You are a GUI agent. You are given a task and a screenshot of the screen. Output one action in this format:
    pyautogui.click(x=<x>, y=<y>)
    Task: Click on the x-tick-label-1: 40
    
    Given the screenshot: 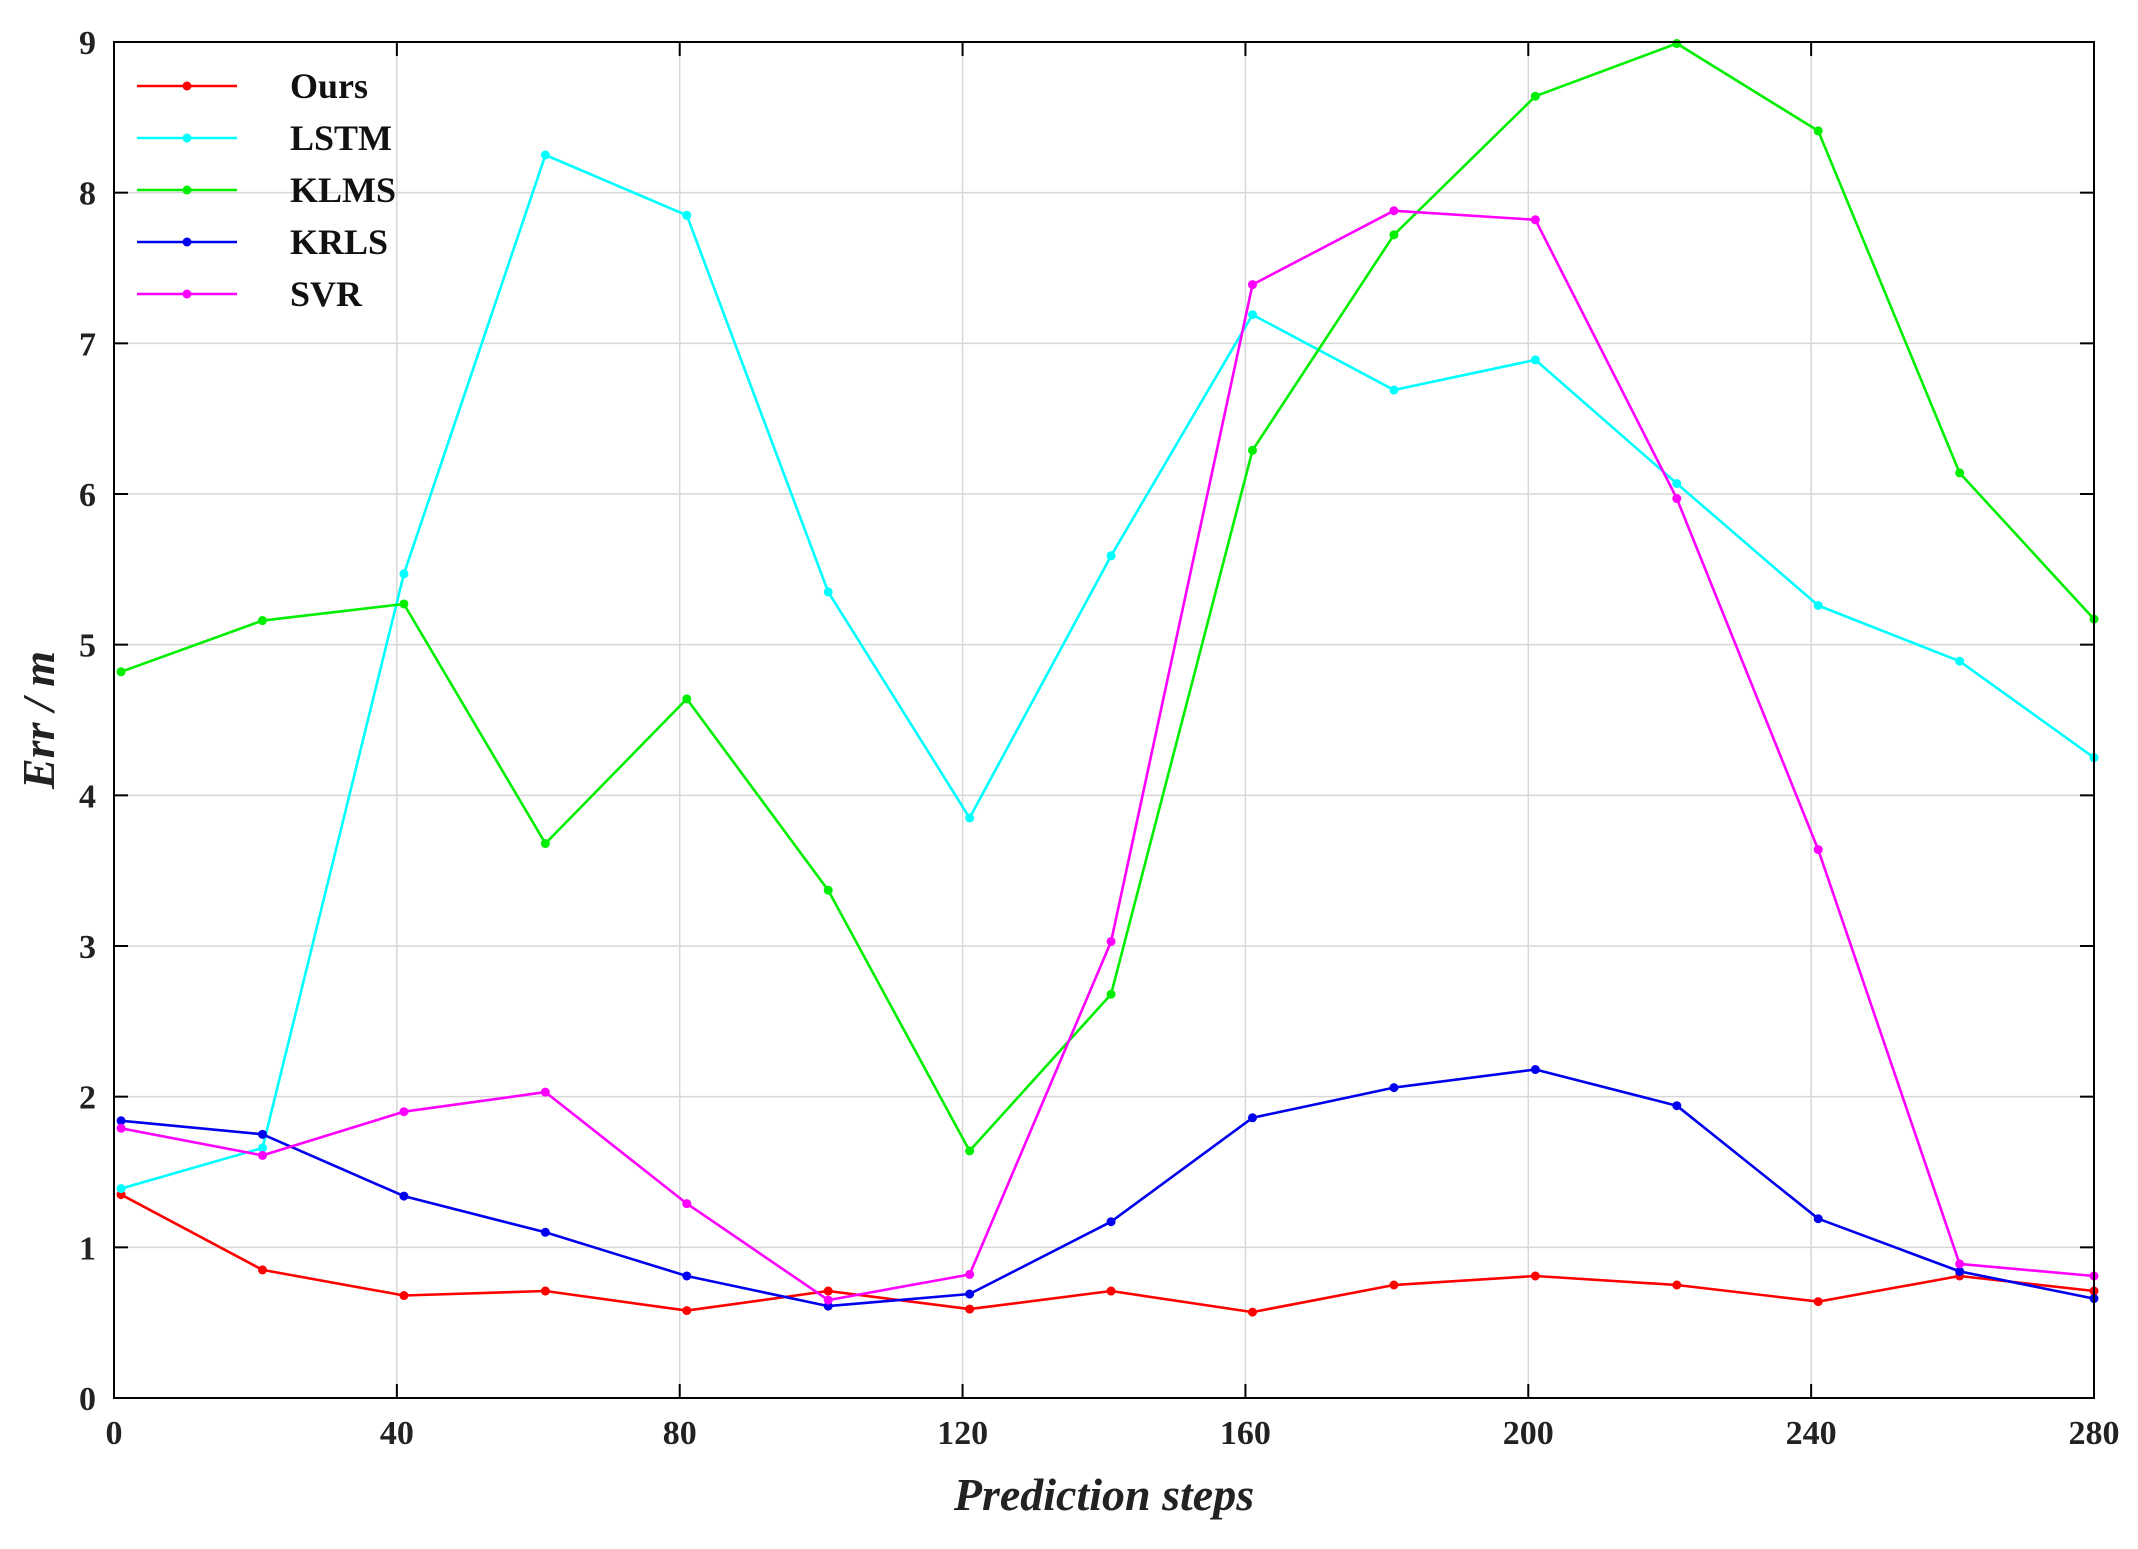 What is the action you would take?
    pyautogui.click(x=397, y=1433)
    